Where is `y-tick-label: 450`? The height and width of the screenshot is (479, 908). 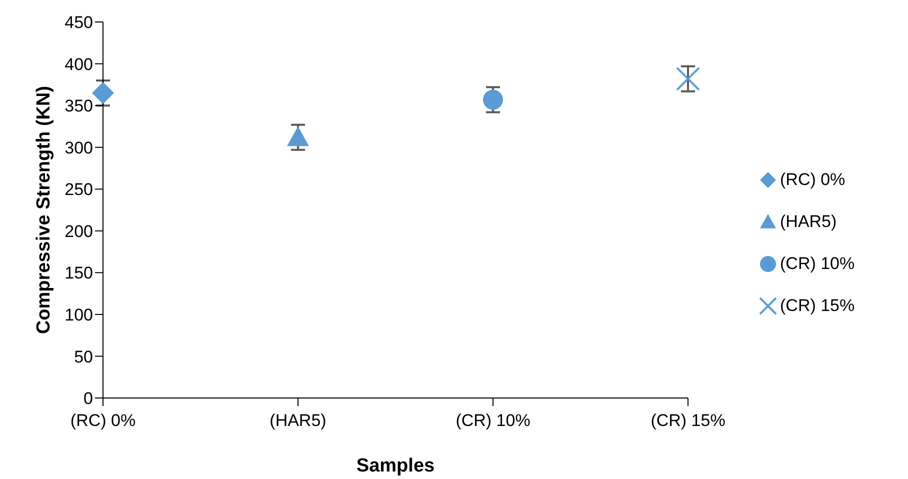 y-tick-label: 450 is located at coordinates (78, 22).